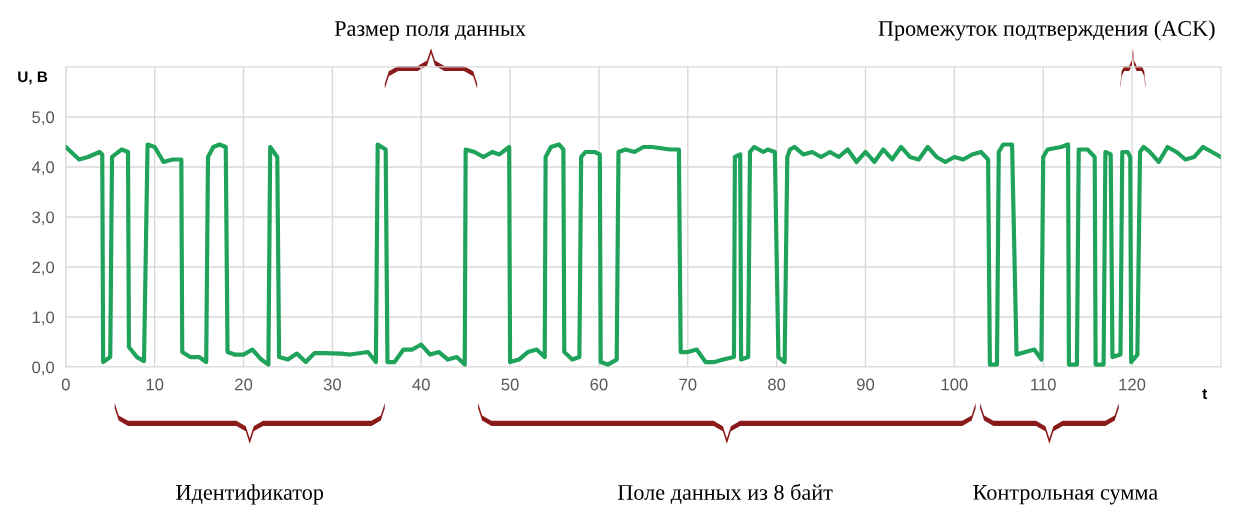 The image size is (1242, 507). What do you see at coordinates (43, 318) in the screenshot?
I see `y-tick-label: 1,0` at bounding box center [43, 318].